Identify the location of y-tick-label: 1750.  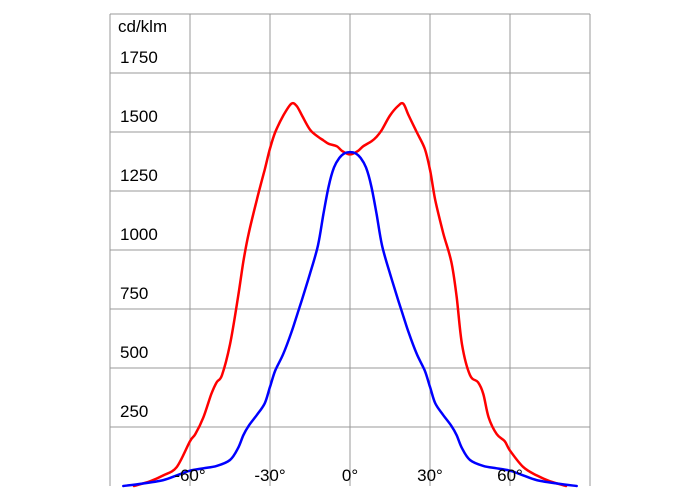
(139, 57).